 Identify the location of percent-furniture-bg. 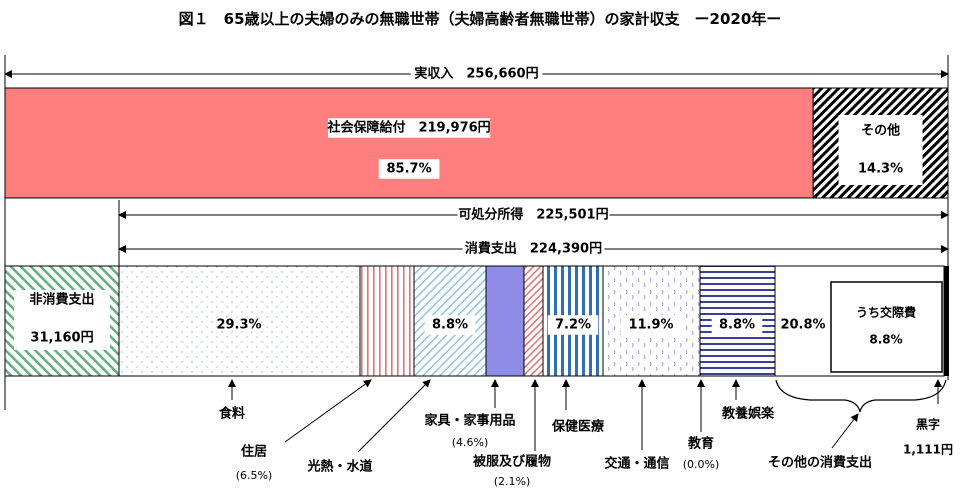
(450, 325).